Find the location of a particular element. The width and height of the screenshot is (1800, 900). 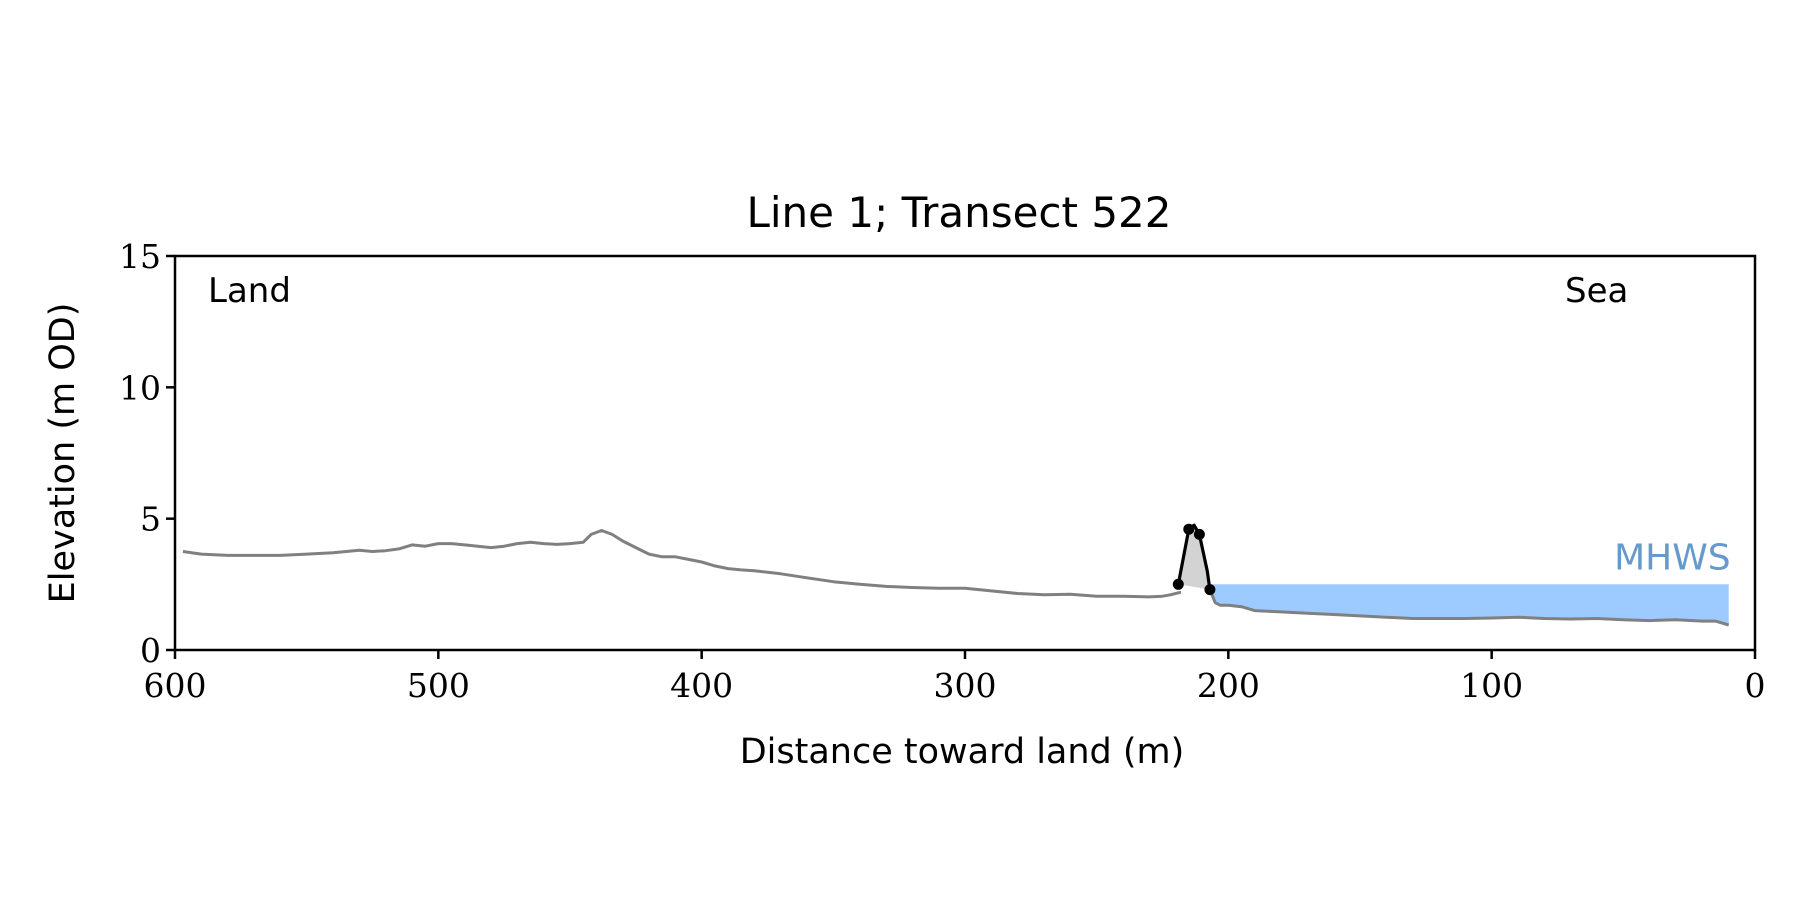

mhws-label: MHWS is located at coordinates (1672, 557).